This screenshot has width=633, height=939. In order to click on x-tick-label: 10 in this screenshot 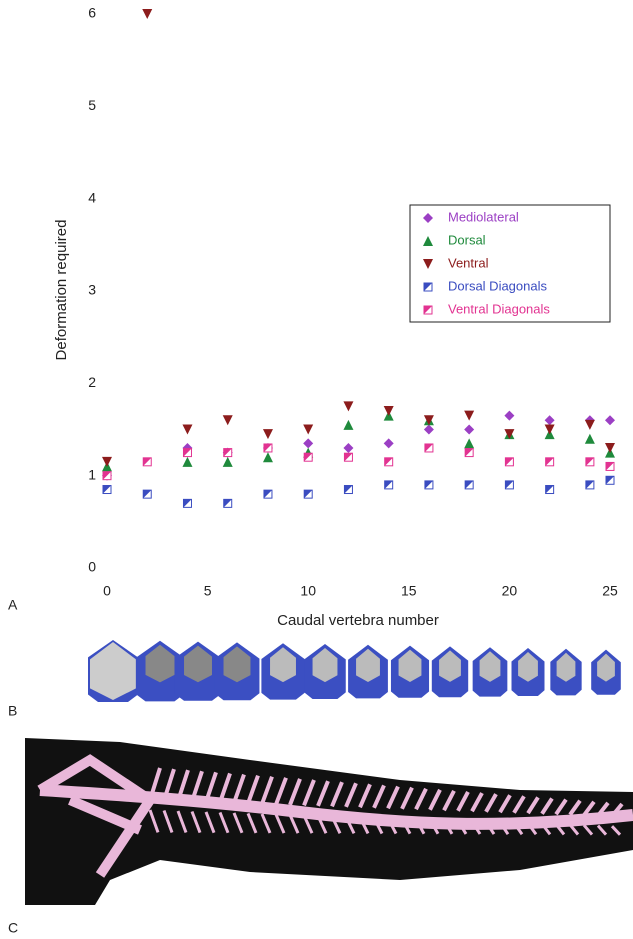, I will do `click(308, 591)`.